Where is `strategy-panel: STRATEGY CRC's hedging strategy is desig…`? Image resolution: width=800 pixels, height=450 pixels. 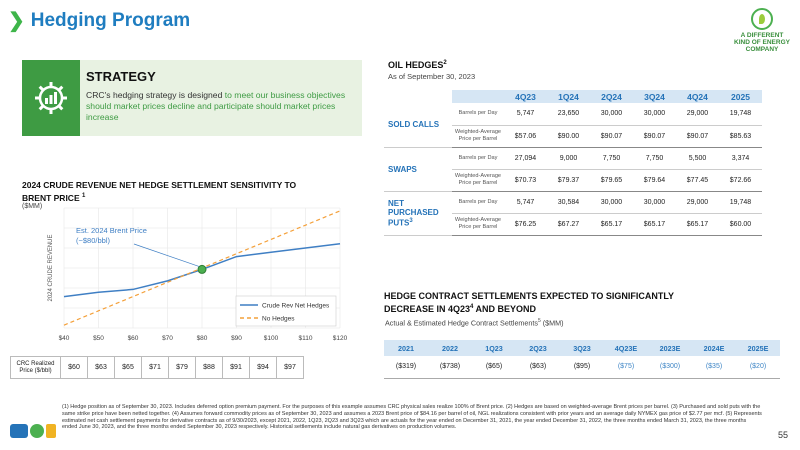 strategy-panel: STRATEGY CRC's hedging strategy is desig… is located at coordinates (192, 98).